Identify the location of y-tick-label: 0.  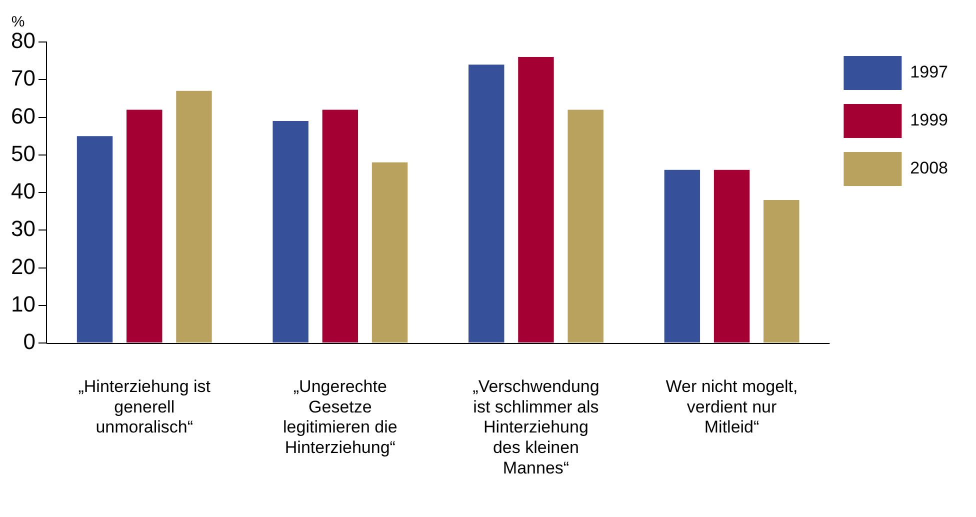
(29, 341).